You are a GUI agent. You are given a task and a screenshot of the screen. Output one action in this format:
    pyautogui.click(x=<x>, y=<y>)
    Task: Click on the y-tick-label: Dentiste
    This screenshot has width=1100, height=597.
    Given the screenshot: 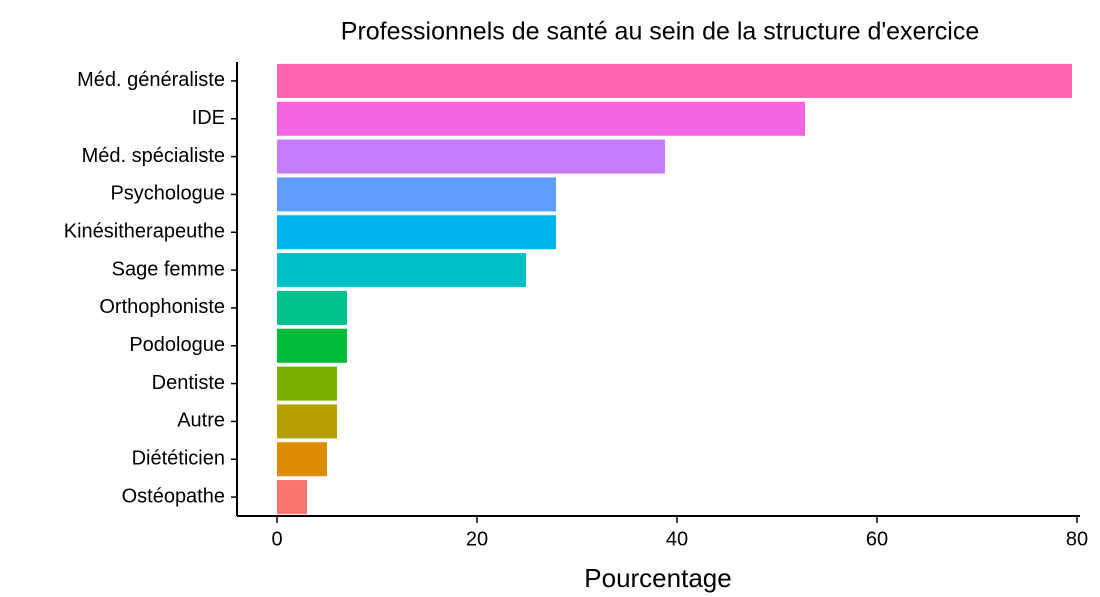 What is the action you would take?
    pyautogui.click(x=188, y=383)
    